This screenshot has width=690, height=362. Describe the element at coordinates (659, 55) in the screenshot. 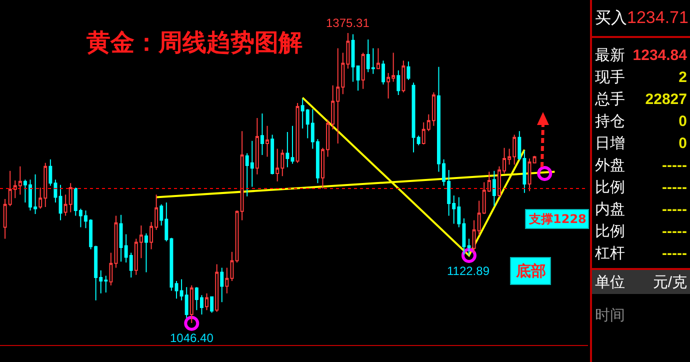

I see `text: 1234.84` at that location.